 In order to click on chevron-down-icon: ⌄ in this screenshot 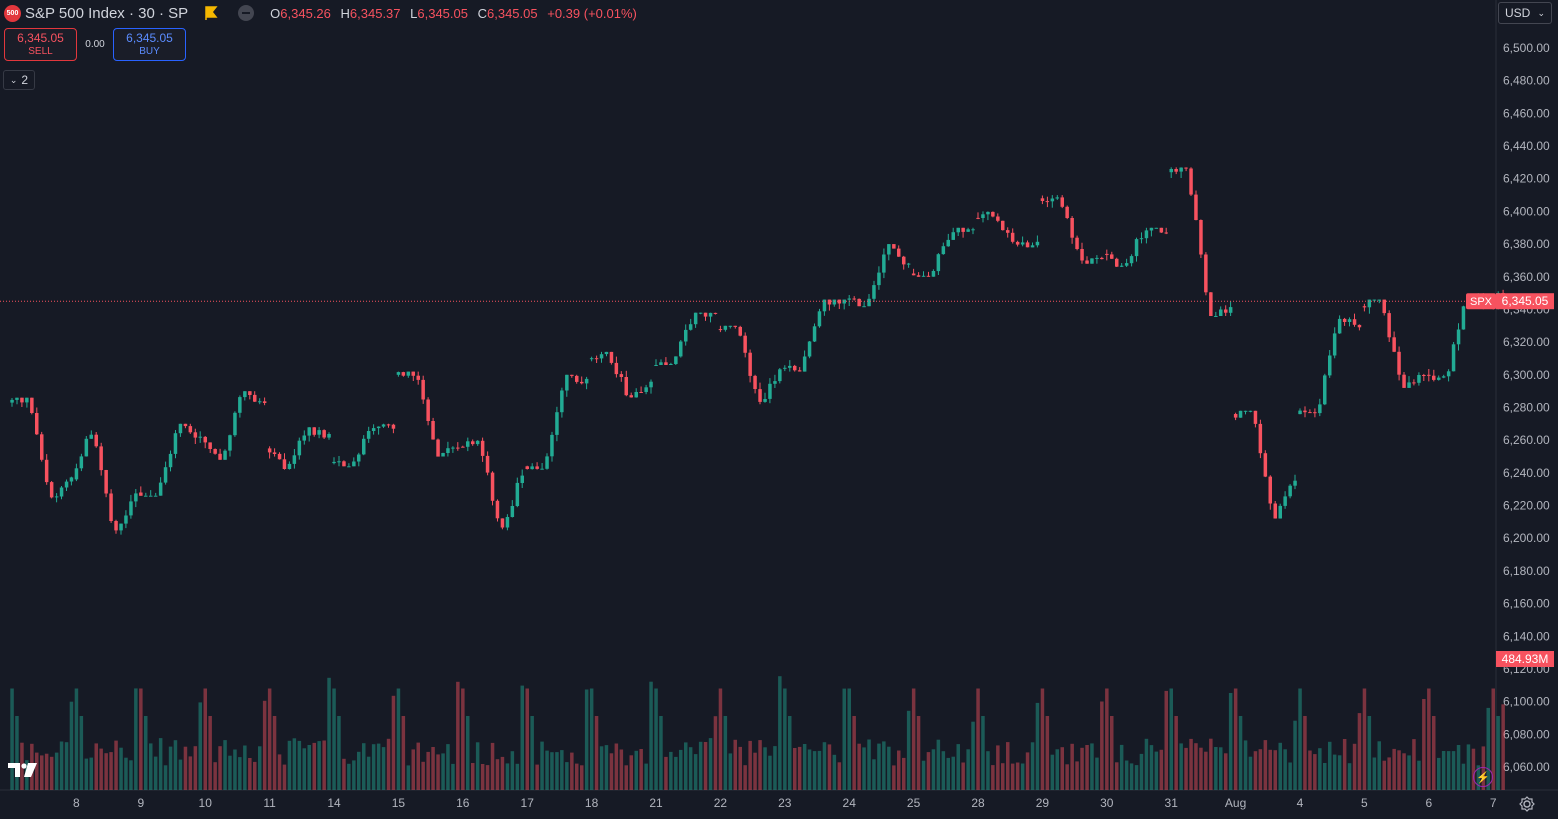, I will do `click(1541, 12)`.